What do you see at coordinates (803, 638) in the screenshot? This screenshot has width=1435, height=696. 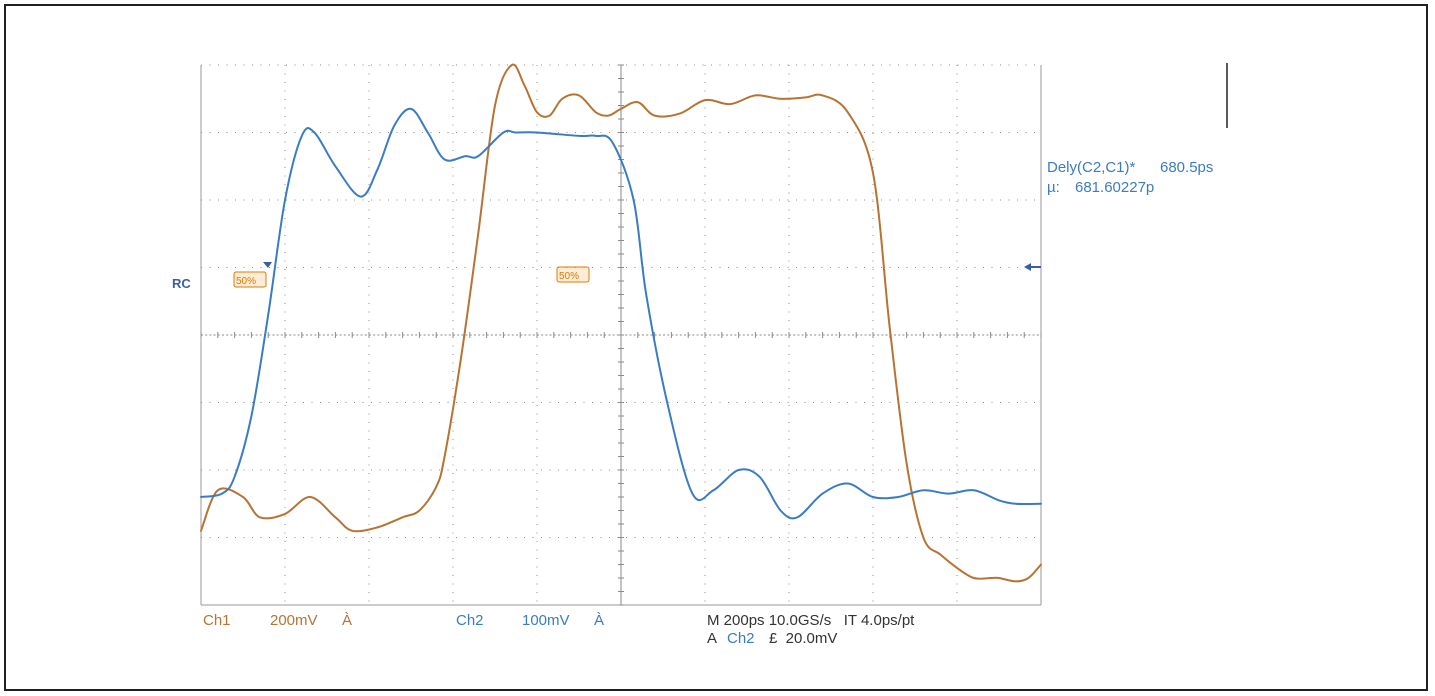 I see `trigger-level: £ 20.0mV` at bounding box center [803, 638].